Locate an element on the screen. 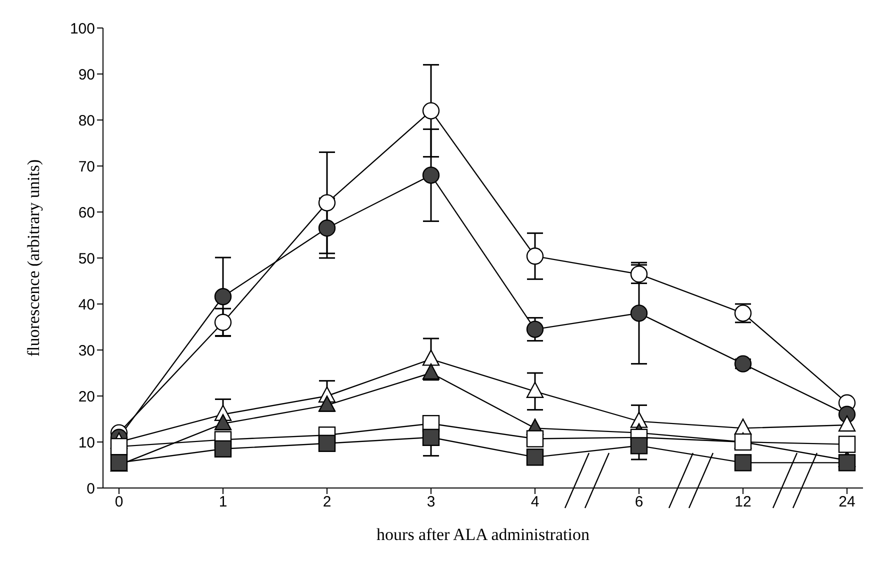 This screenshot has height=566, width=891. x-tick-label: 0 is located at coordinates (119, 502).